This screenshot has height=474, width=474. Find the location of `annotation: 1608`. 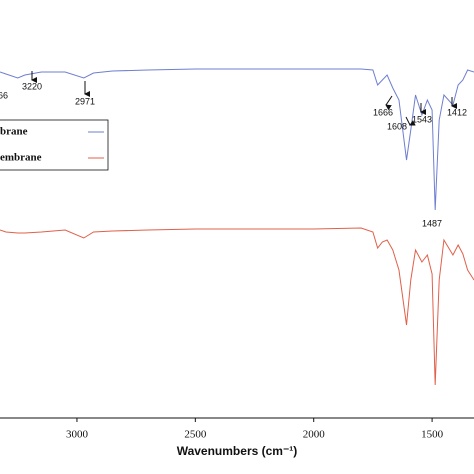

annotation: 1608 is located at coordinates (397, 126).